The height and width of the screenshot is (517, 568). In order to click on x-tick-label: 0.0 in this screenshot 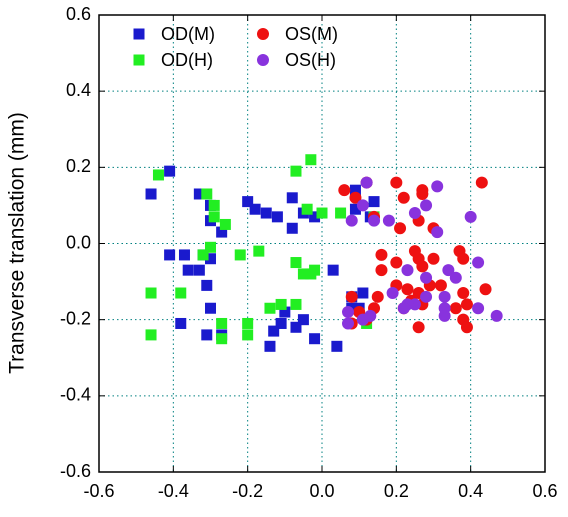, I will do `click(321, 491)`.